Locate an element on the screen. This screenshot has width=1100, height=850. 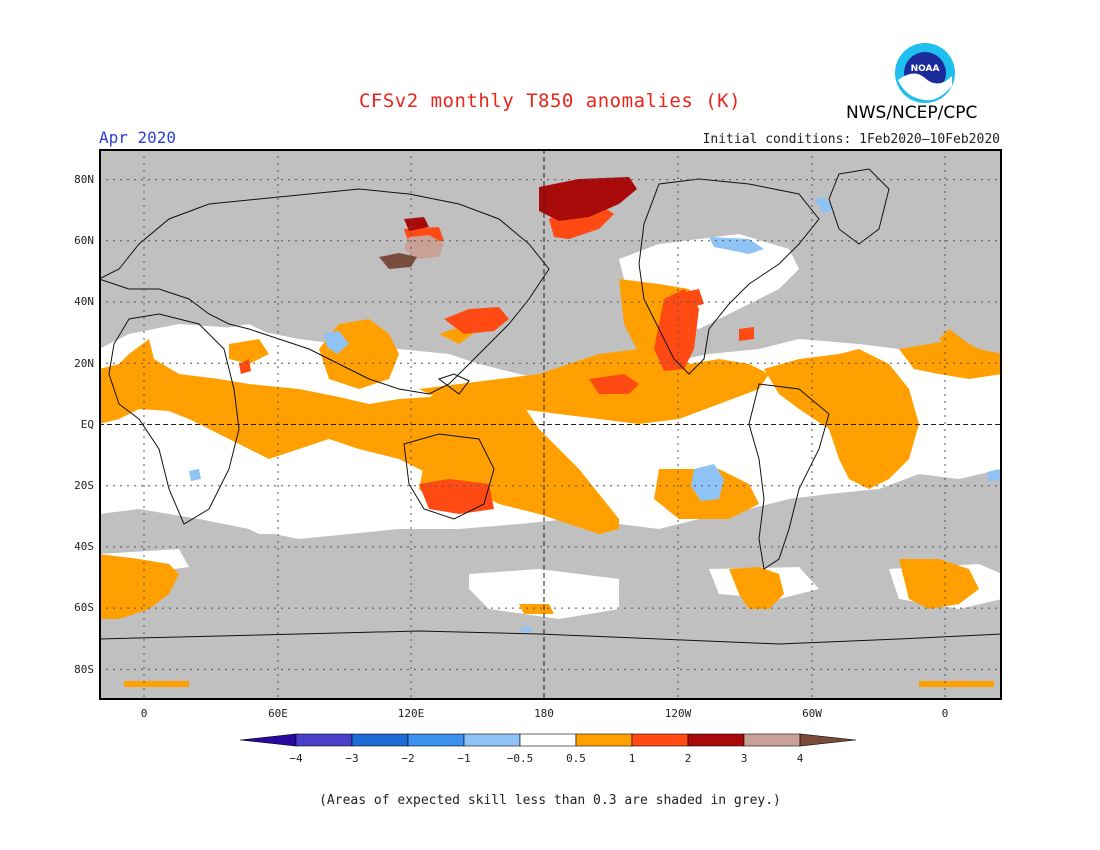
lon-label: 60W is located at coordinates (812, 713).